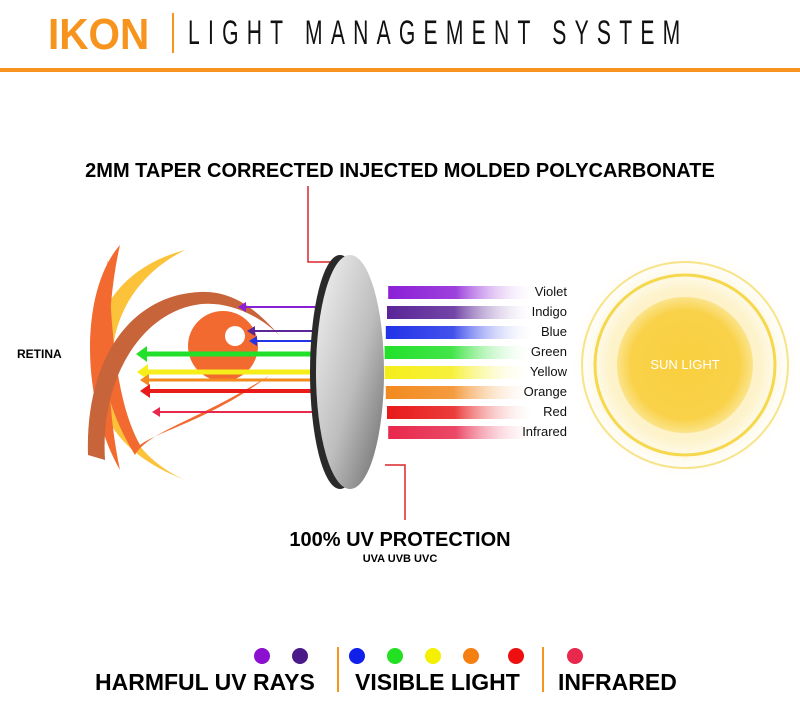 This screenshot has width=800, height=708. What do you see at coordinates (205, 682) in the screenshot?
I see `legend-harmful-uv: HARMFUL UV RAYS` at bounding box center [205, 682].